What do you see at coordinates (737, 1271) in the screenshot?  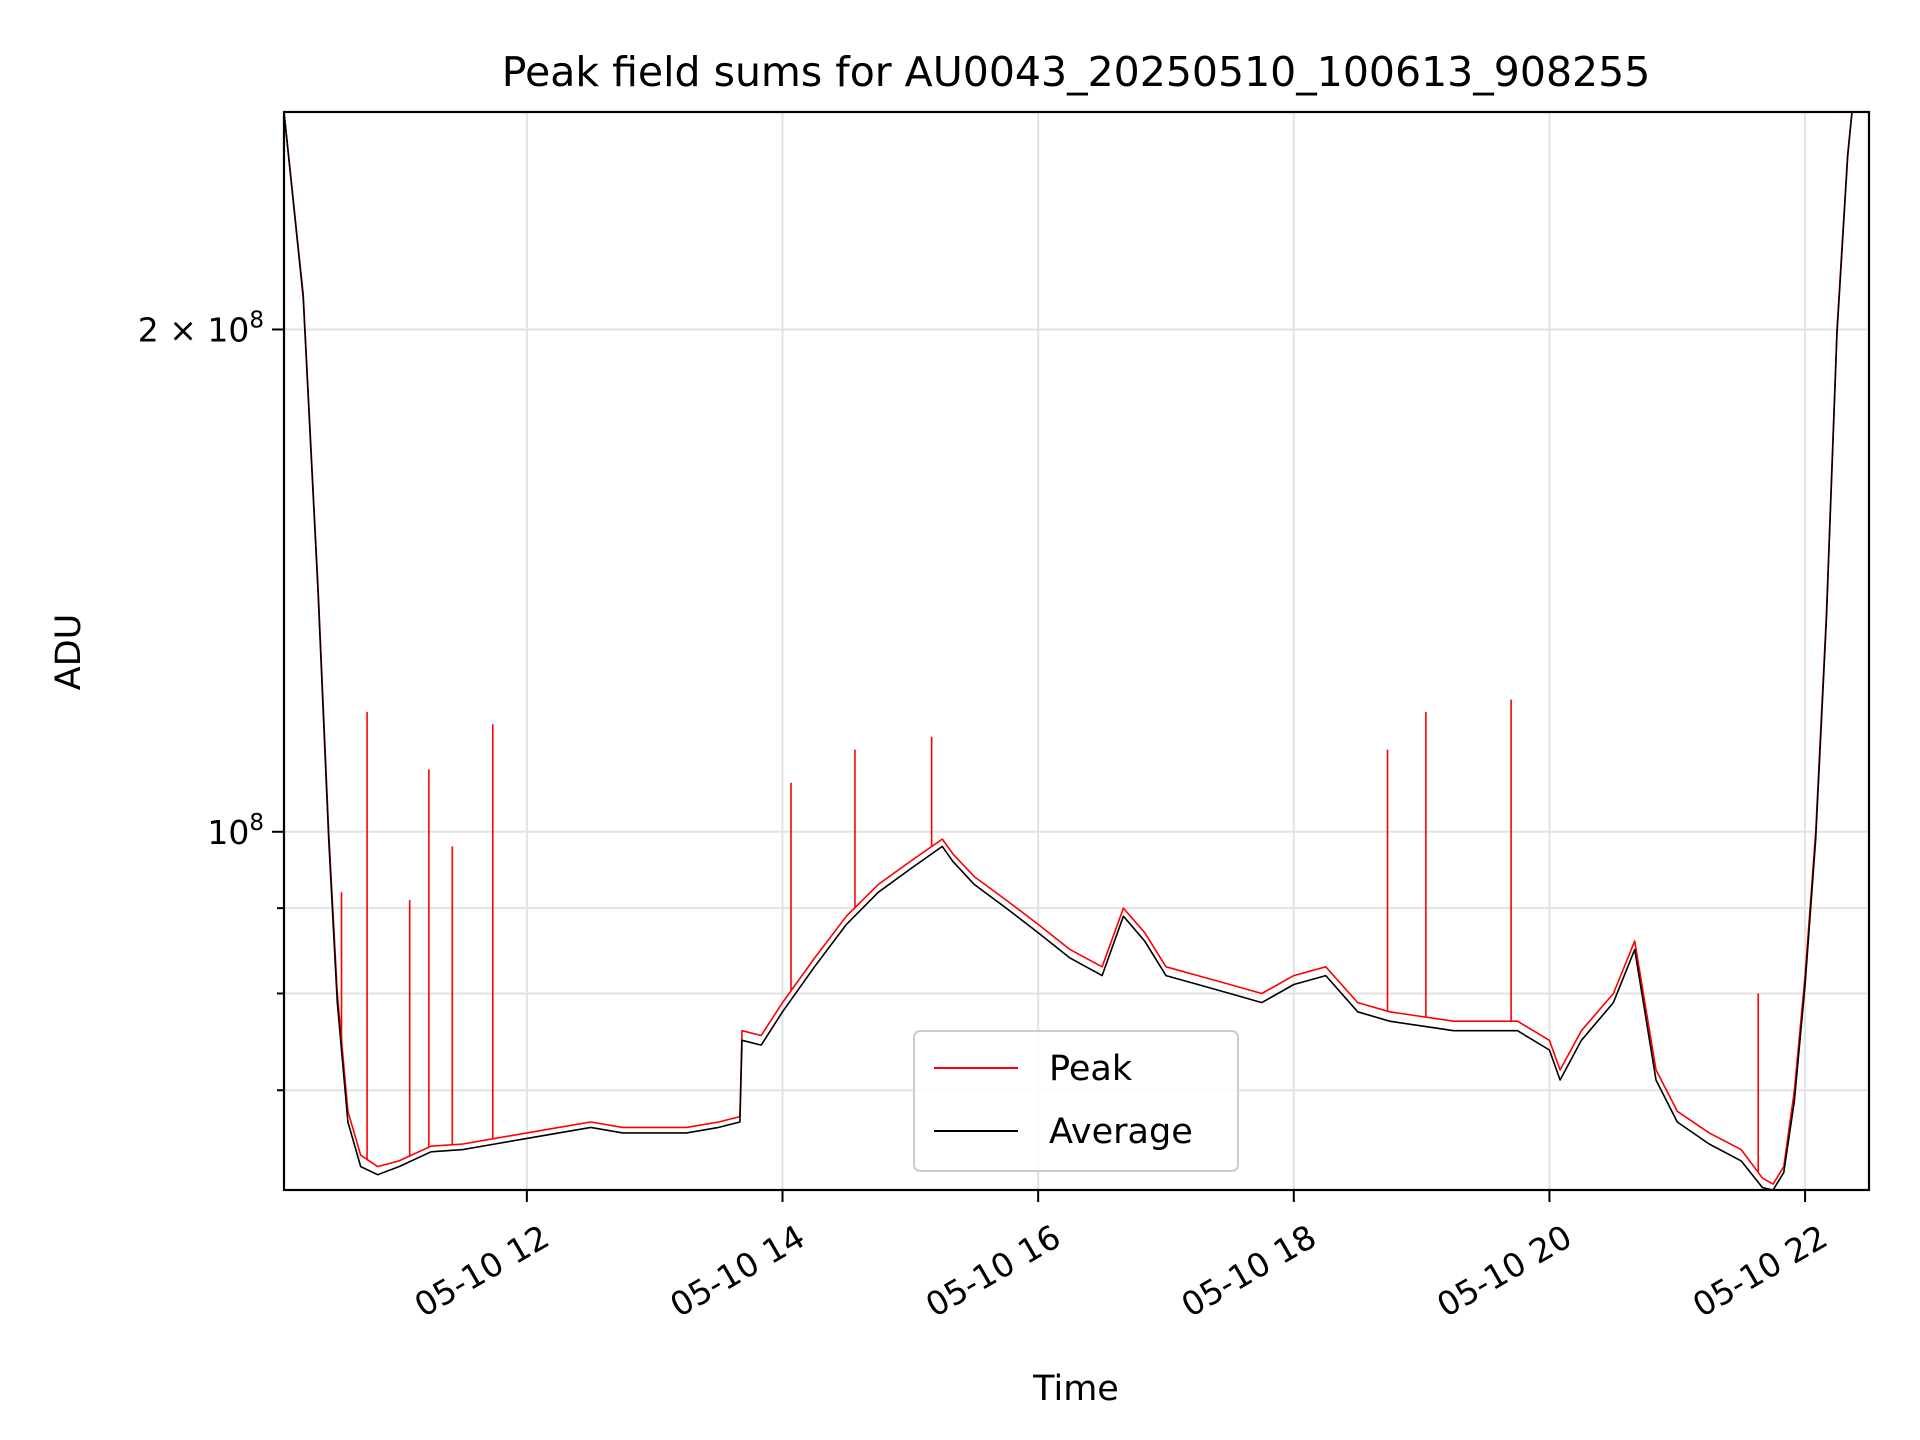 I see `x-tick-label-1: 05-10 14` at bounding box center [737, 1271].